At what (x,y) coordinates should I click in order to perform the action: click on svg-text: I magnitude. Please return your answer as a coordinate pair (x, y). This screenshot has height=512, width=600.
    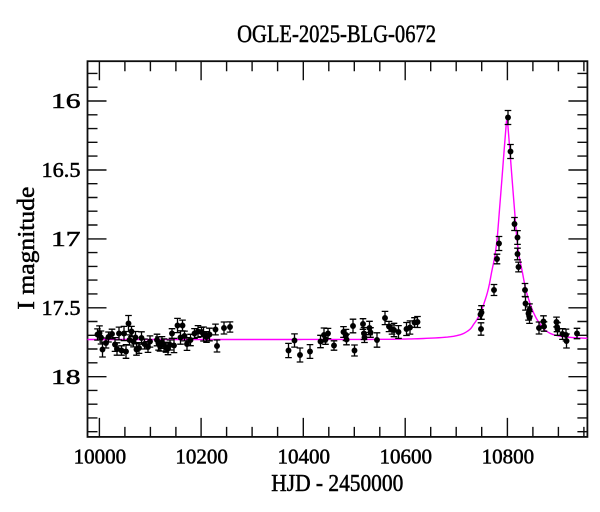
    Looking at the image, I should click on (27, 248).